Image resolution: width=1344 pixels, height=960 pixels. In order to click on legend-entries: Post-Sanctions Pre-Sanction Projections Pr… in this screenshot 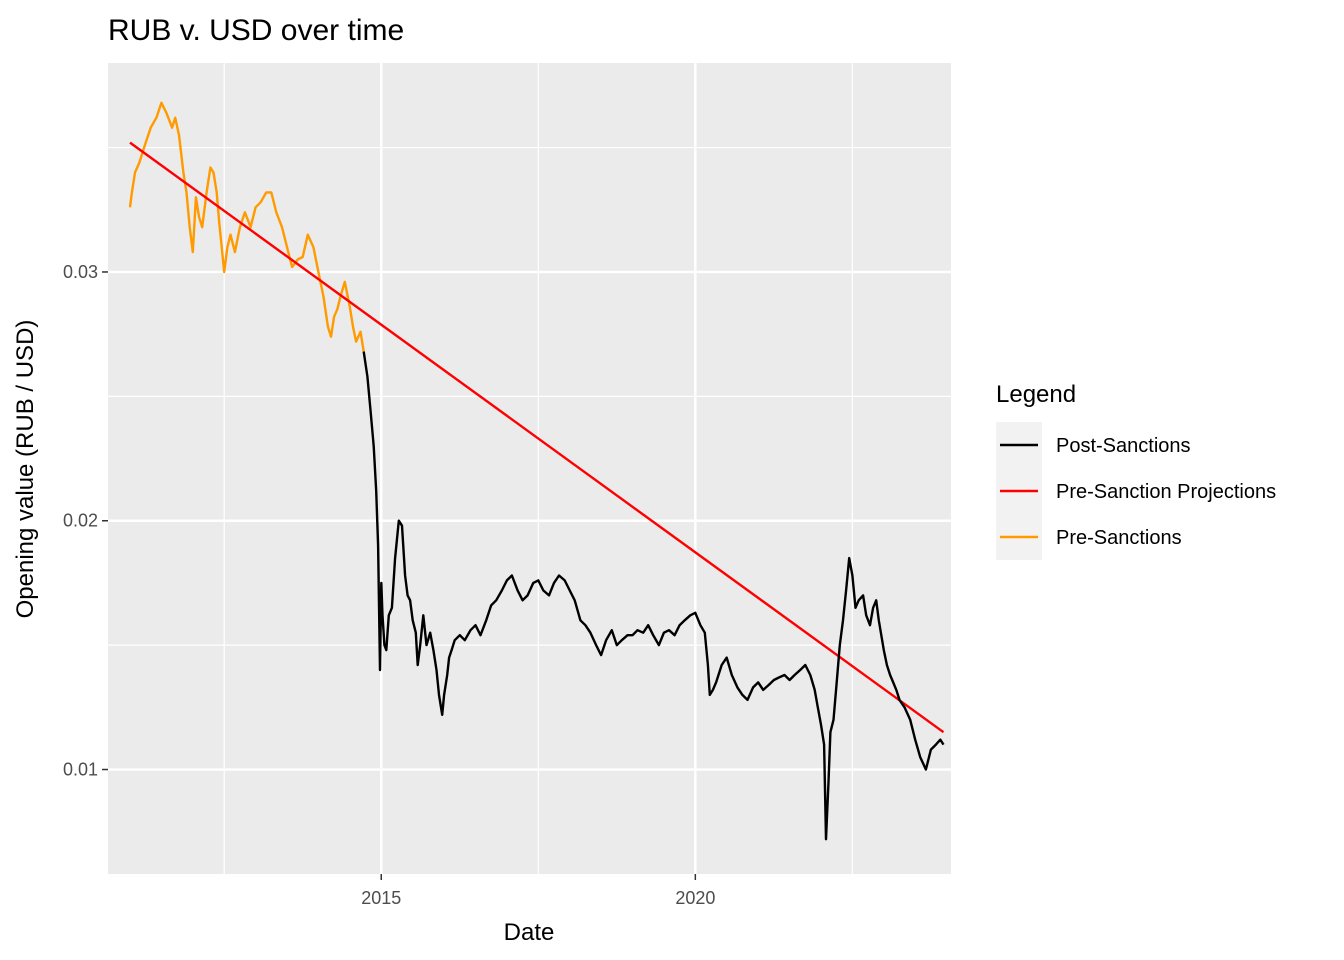, I will do `click(1136, 491)`.